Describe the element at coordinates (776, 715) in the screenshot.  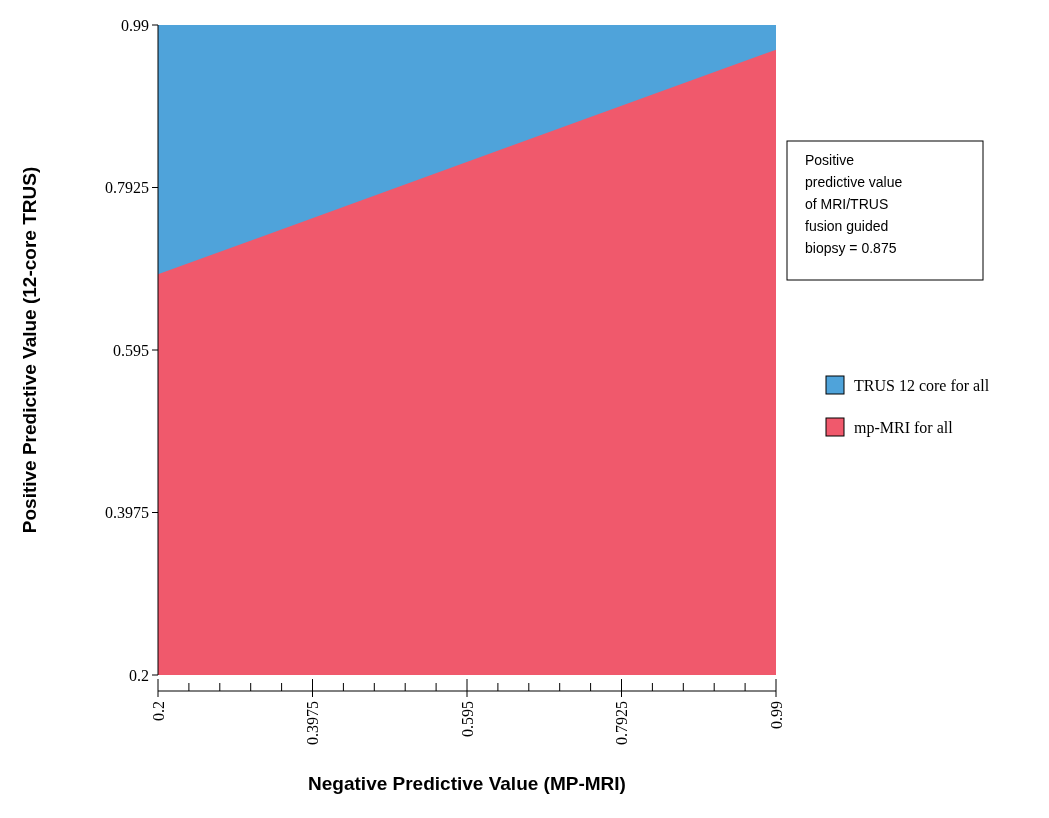
I see `x-tick-label: 0.99` at that location.